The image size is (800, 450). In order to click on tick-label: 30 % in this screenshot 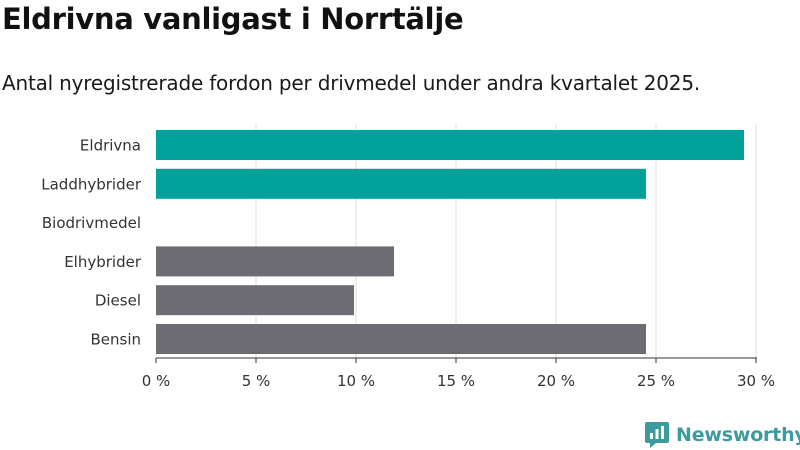, I will do `click(756, 381)`.